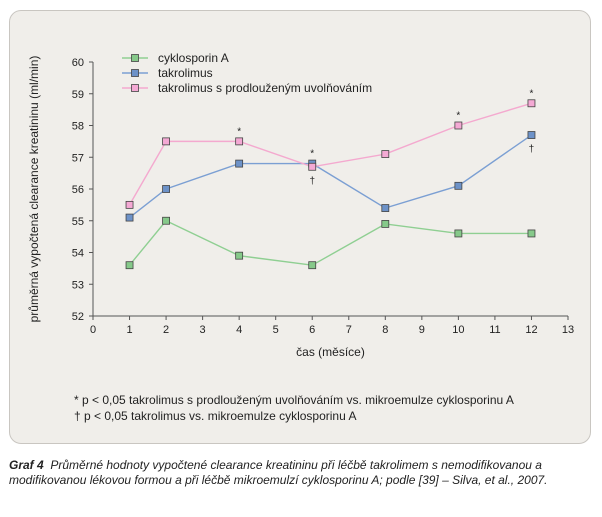 This screenshot has width=602, height=517. Describe the element at coordinates (166, 330) in the screenshot. I see `x-tick-label: 2` at that location.